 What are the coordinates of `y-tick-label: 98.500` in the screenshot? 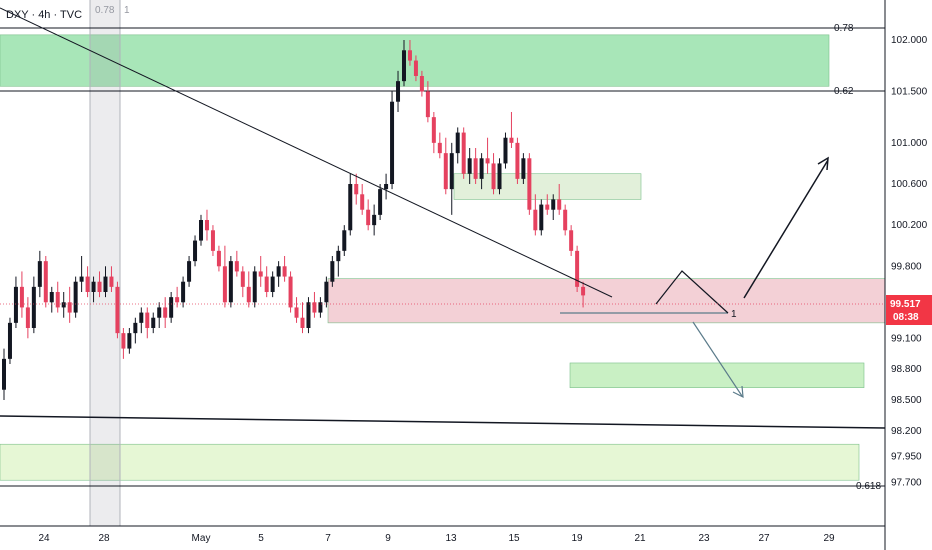 It's located at (906, 400).